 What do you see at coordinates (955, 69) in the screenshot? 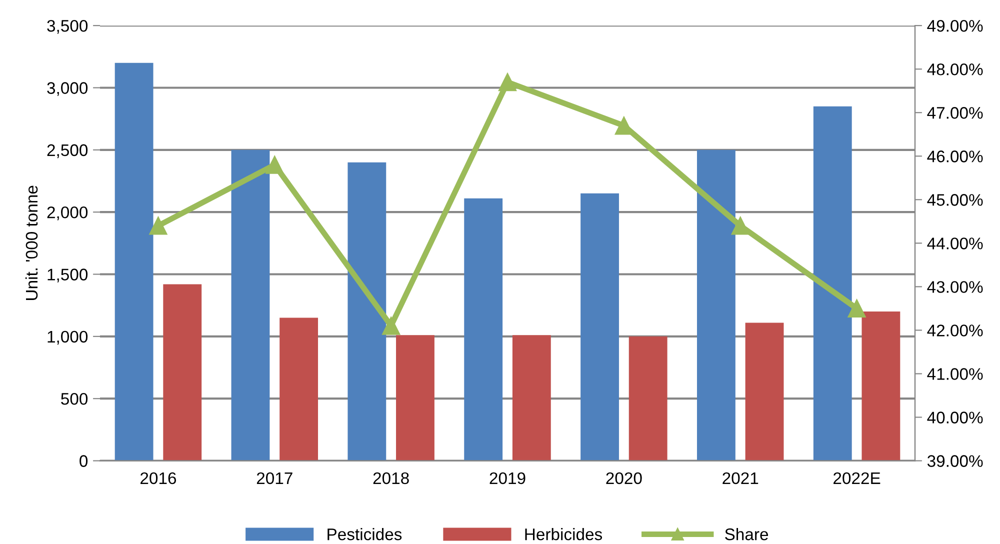
I see `y2-tick-label: 48.00%` at bounding box center [955, 69].